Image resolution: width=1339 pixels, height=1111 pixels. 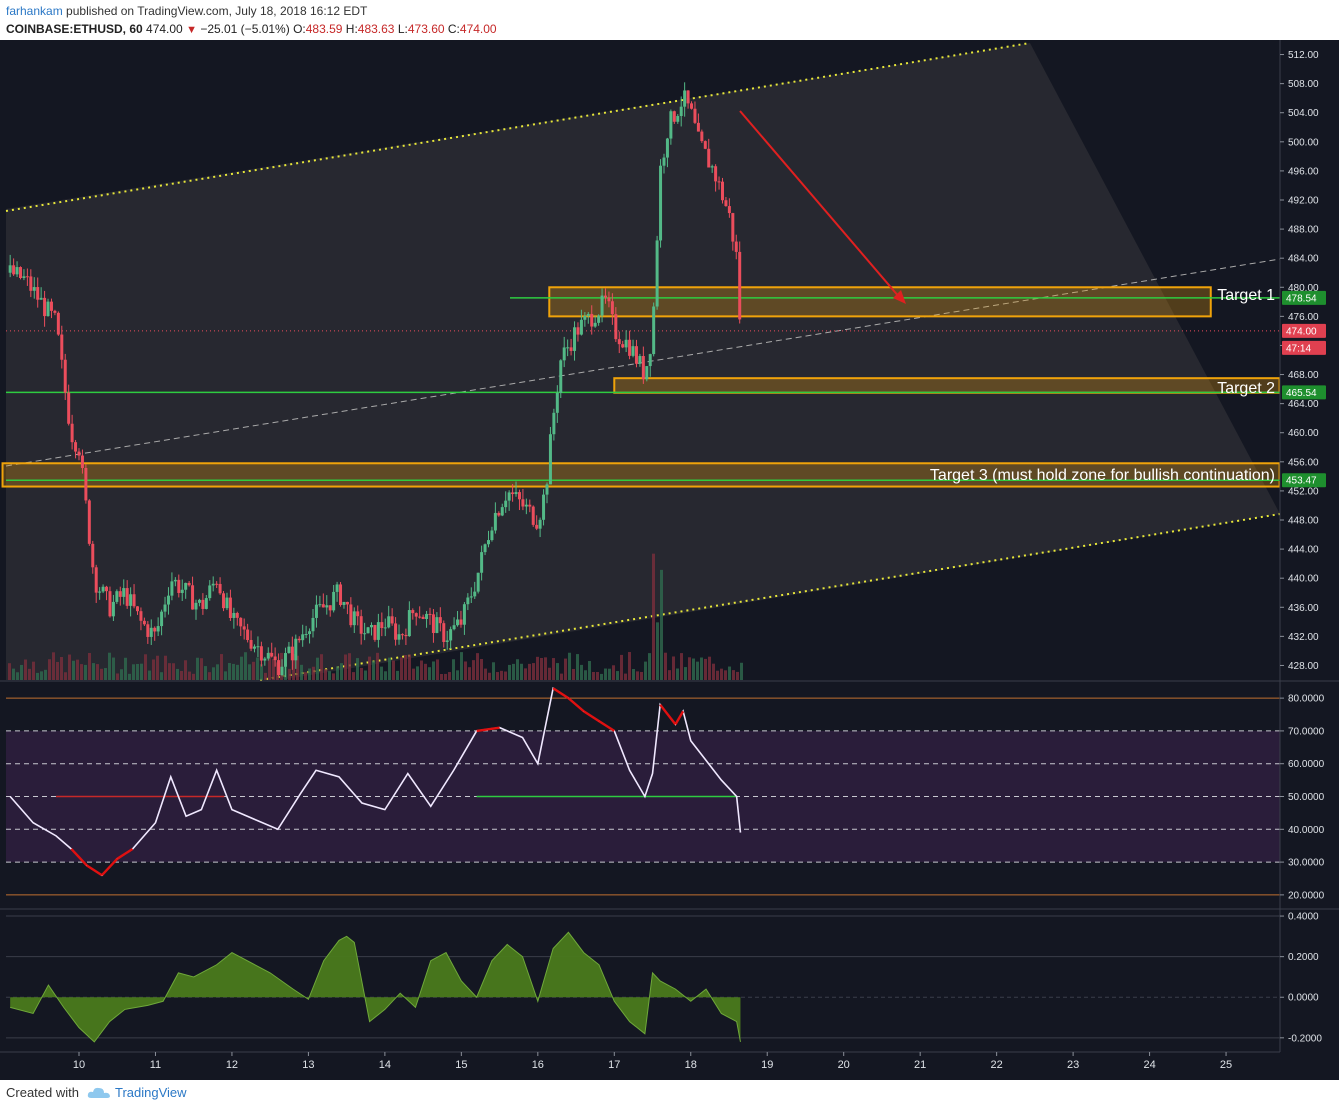 What do you see at coordinates (34, 11) in the screenshot?
I see `author-link: farhankam` at bounding box center [34, 11].